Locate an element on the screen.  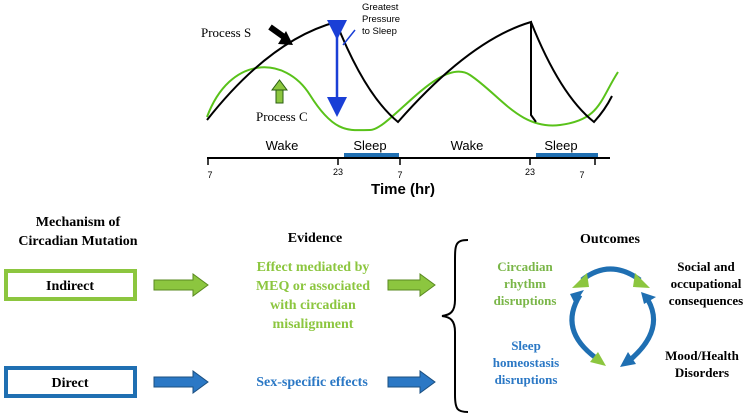
circadian-line2: rhythm is located at coordinates (525, 283).